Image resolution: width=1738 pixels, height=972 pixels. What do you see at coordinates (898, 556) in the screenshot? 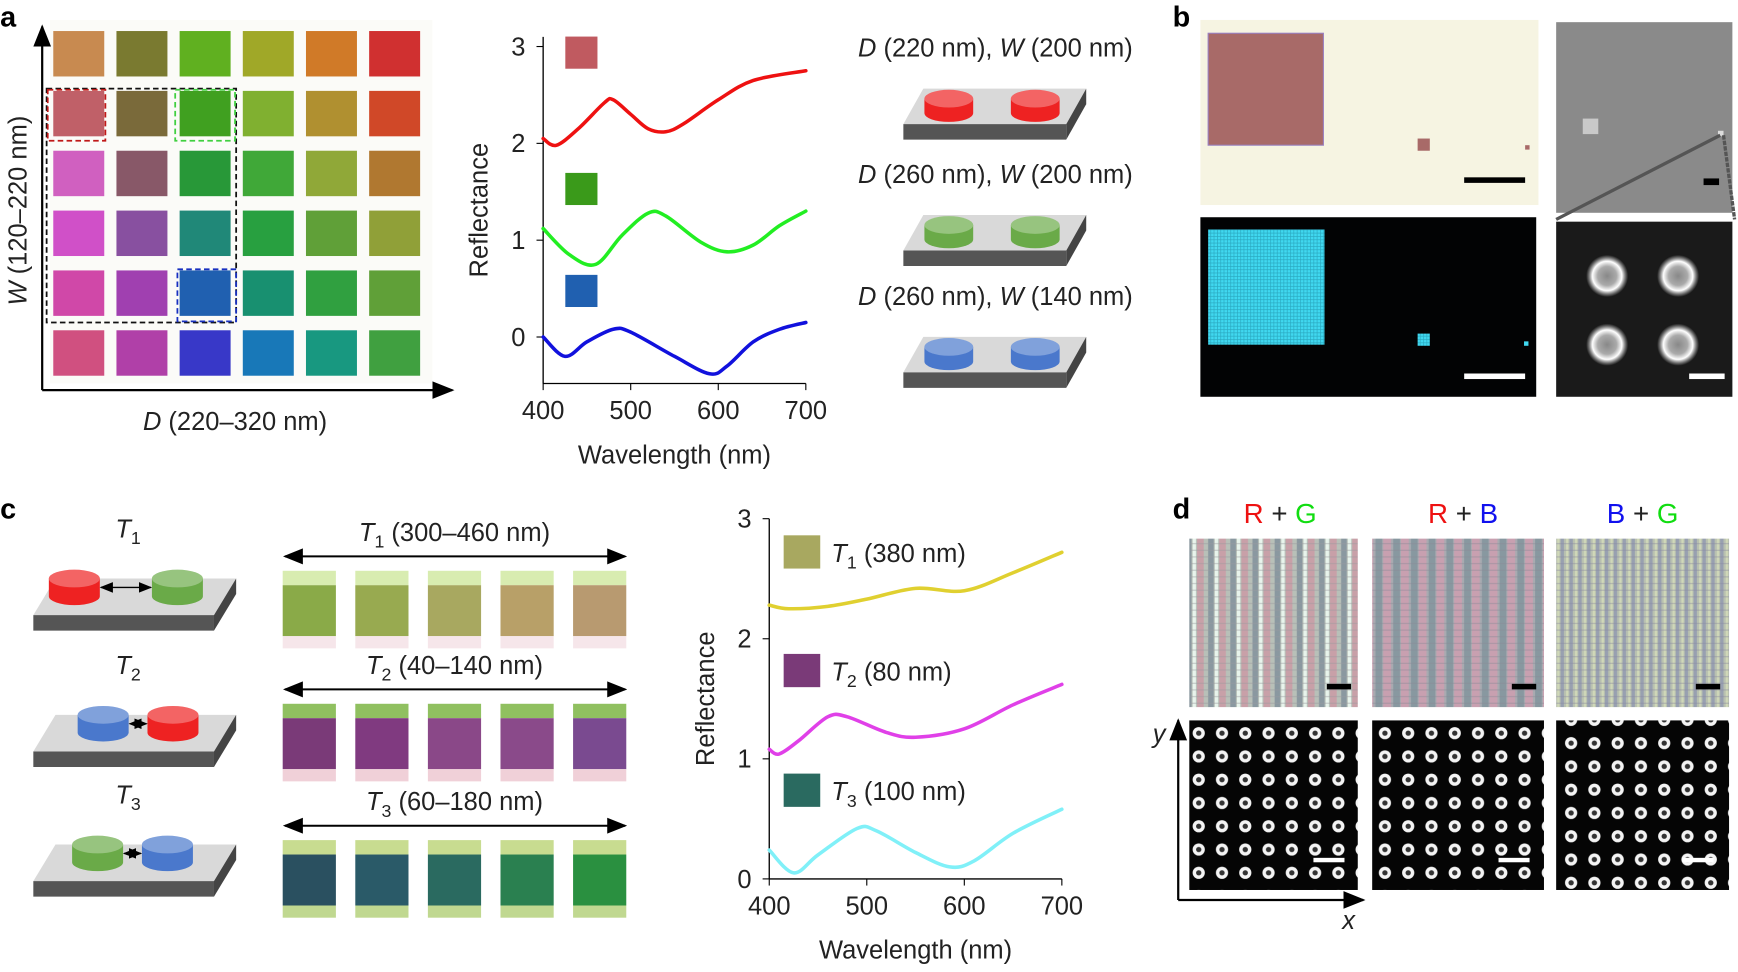
I see `legend-label: T1 (380 nm)` at bounding box center [898, 556].